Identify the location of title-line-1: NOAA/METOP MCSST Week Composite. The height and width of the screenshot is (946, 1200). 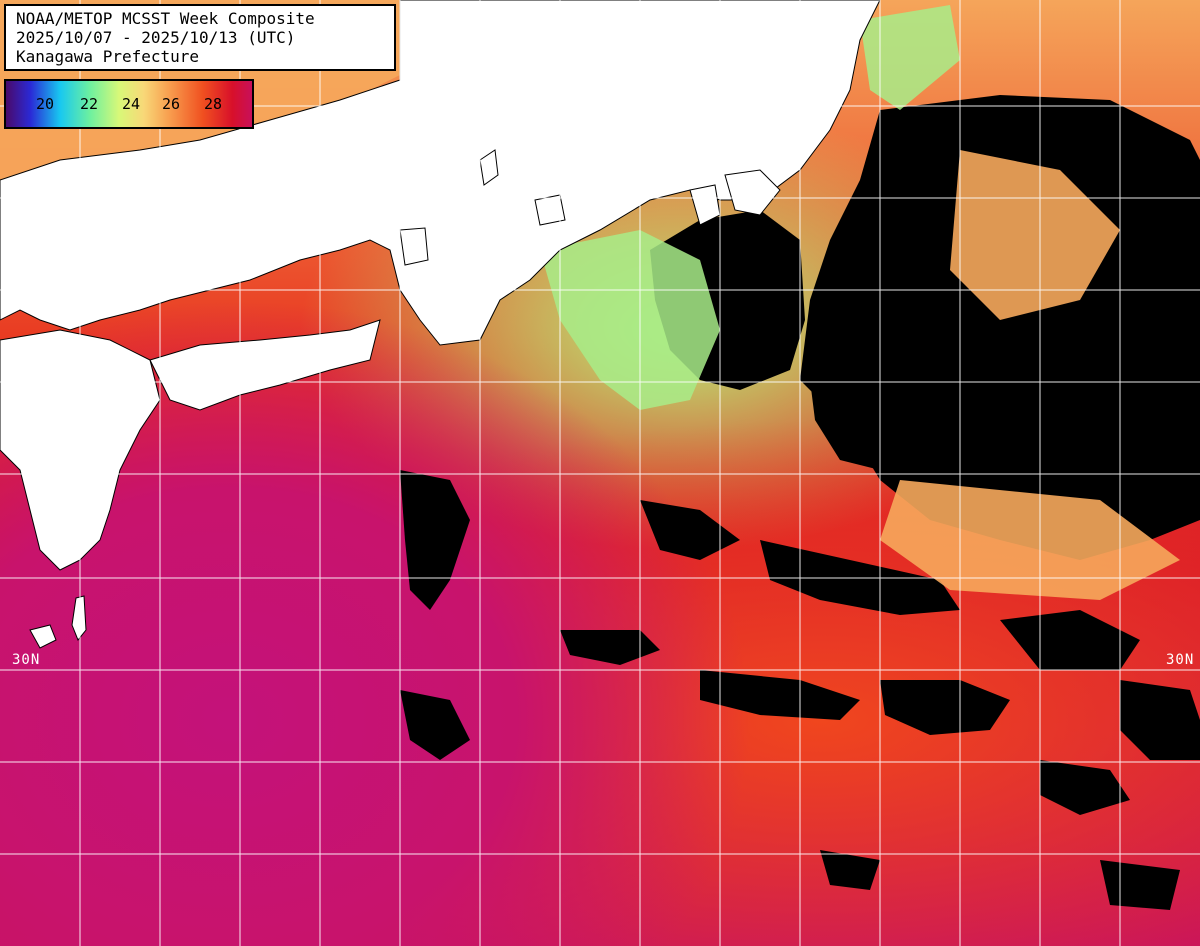
(165, 18).